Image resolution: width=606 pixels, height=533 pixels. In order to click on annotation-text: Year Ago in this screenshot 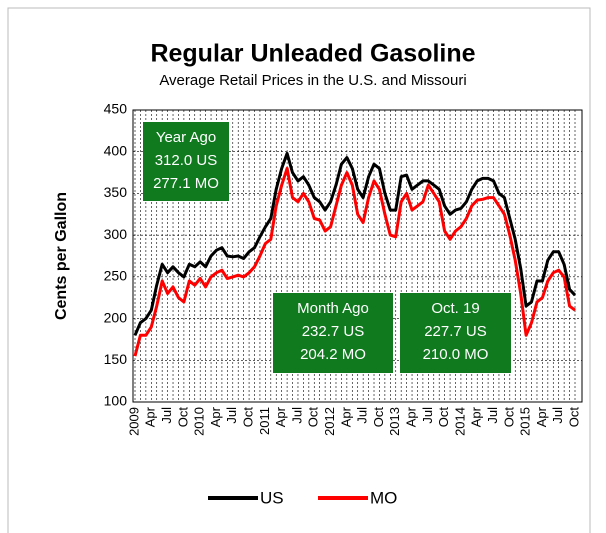, I will do `click(186, 137)`.